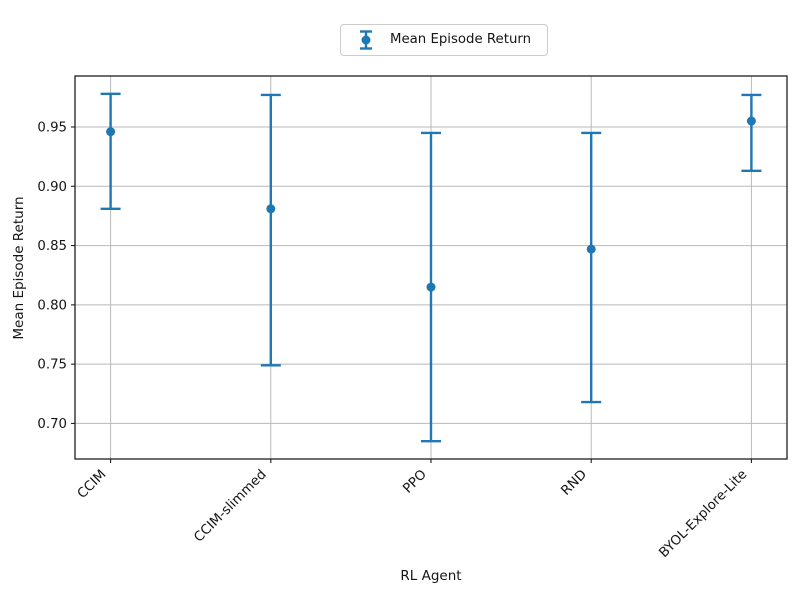 This screenshot has height=600, width=800. What do you see at coordinates (704, 514) in the screenshot?
I see `x-tick-label: BYOL-Explore-Lite` at bounding box center [704, 514].